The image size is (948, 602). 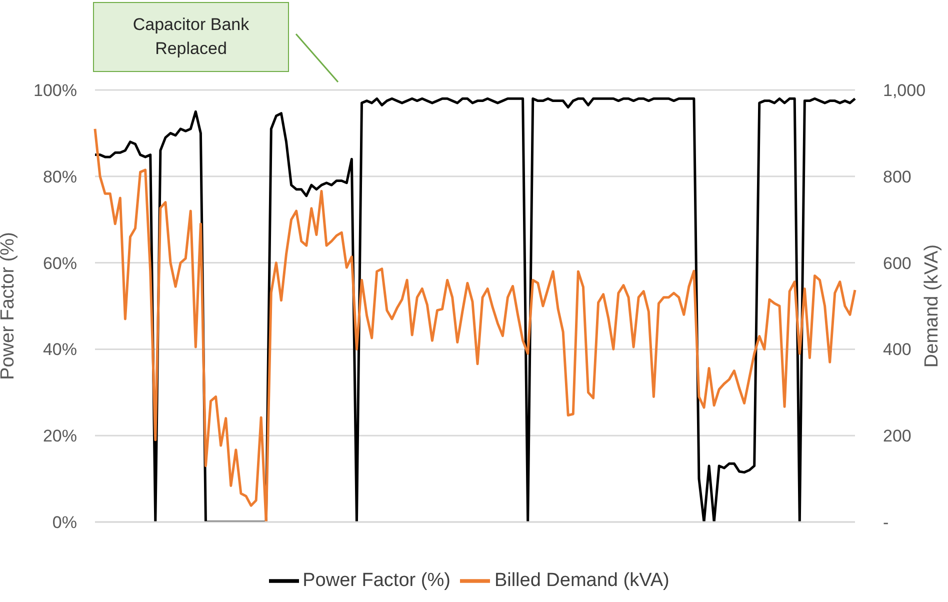 What do you see at coordinates (897, 176) in the screenshot?
I see `y2-tick-label: 800` at bounding box center [897, 176].